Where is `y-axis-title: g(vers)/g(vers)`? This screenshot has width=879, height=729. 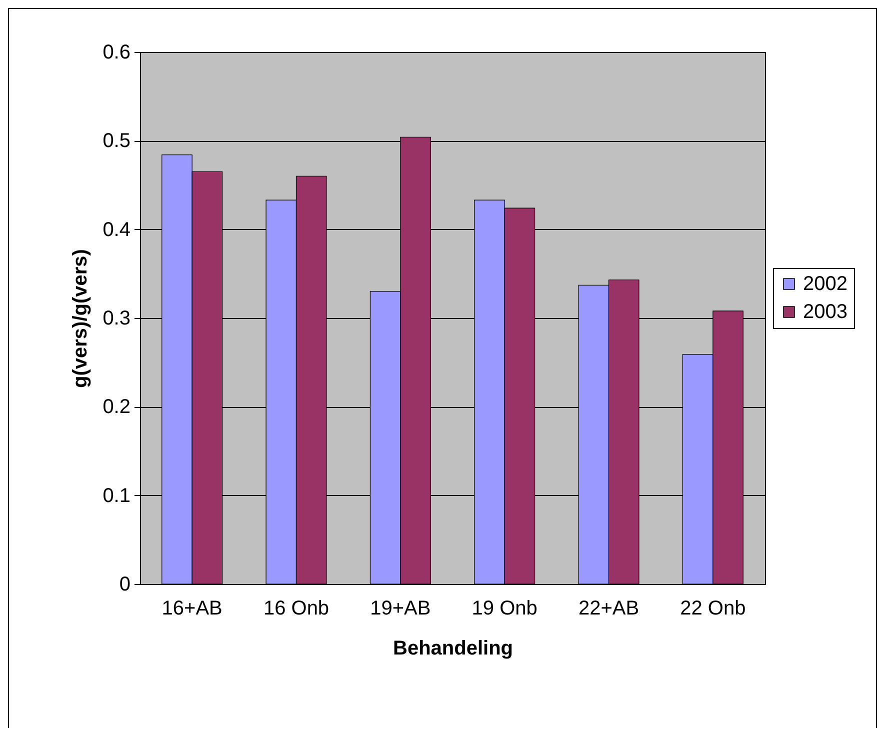
y-axis-title: g(vers)/g(vers) is located at coordinates (81, 318).